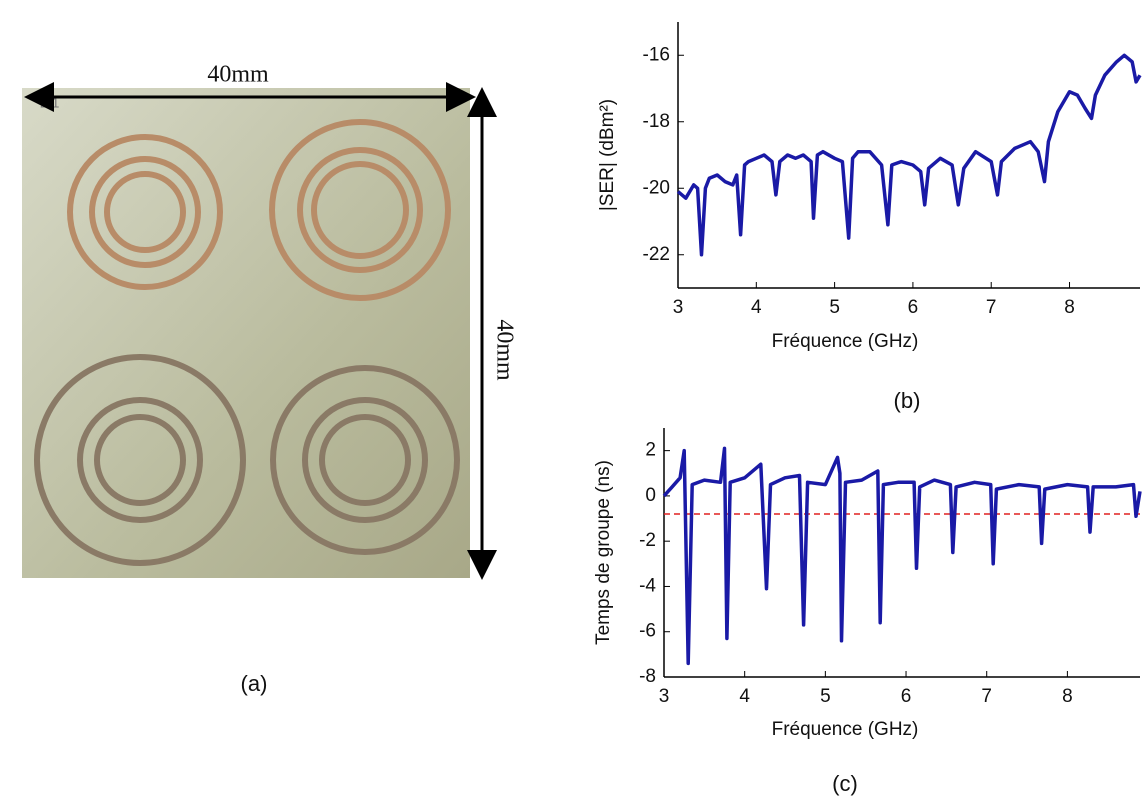 The width and height of the screenshot is (1142, 803). Describe the element at coordinates (238, 75) in the screenshot. I see `width-label: 40mm` at that location.